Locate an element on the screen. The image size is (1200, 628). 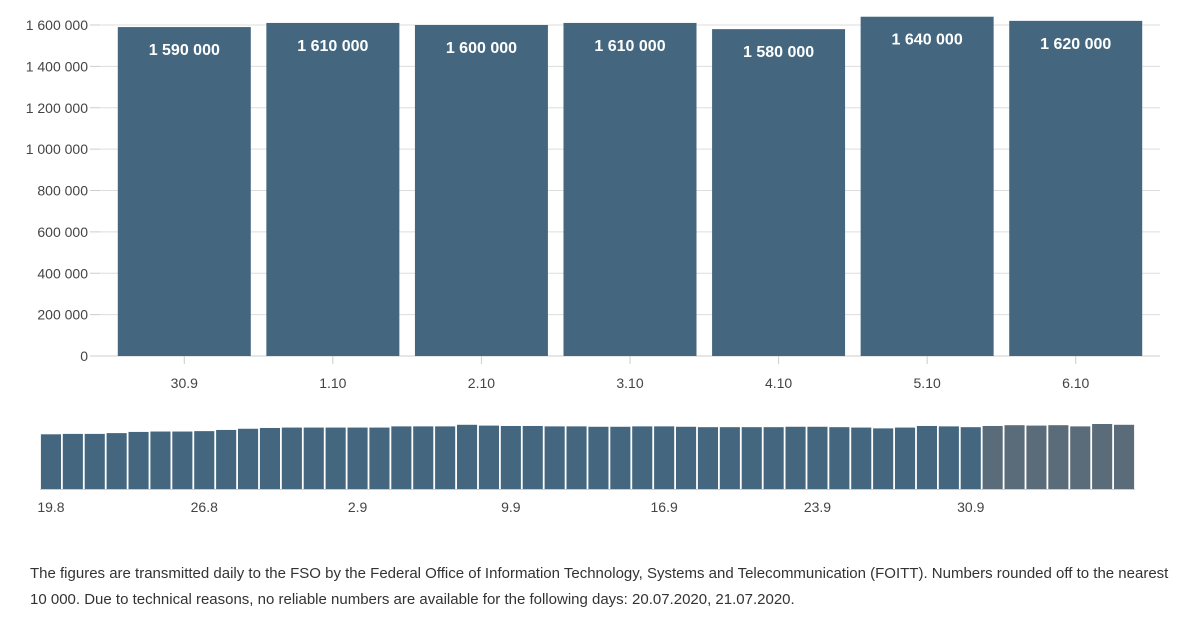
bar-data-label: 1 620 000 is located at coordinates (1075, 44).